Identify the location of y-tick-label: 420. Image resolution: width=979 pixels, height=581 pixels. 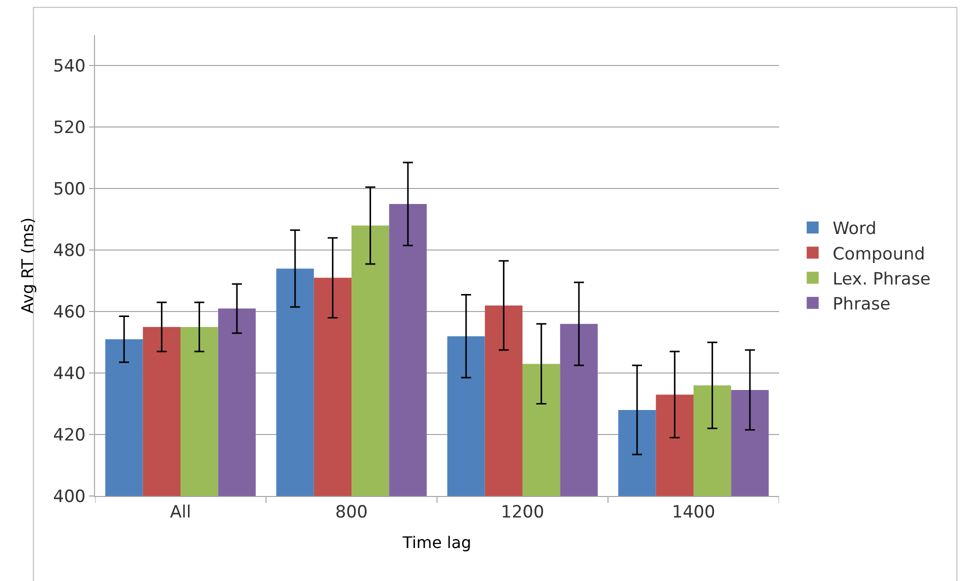
(69, 435).